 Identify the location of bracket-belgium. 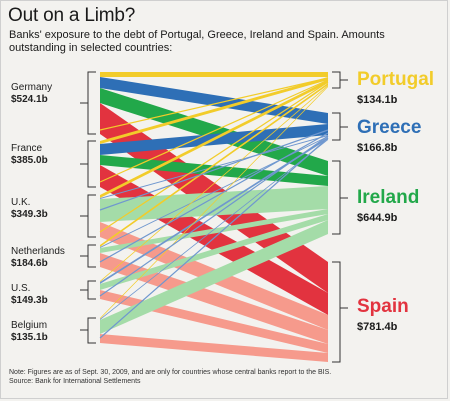
(88, 330).